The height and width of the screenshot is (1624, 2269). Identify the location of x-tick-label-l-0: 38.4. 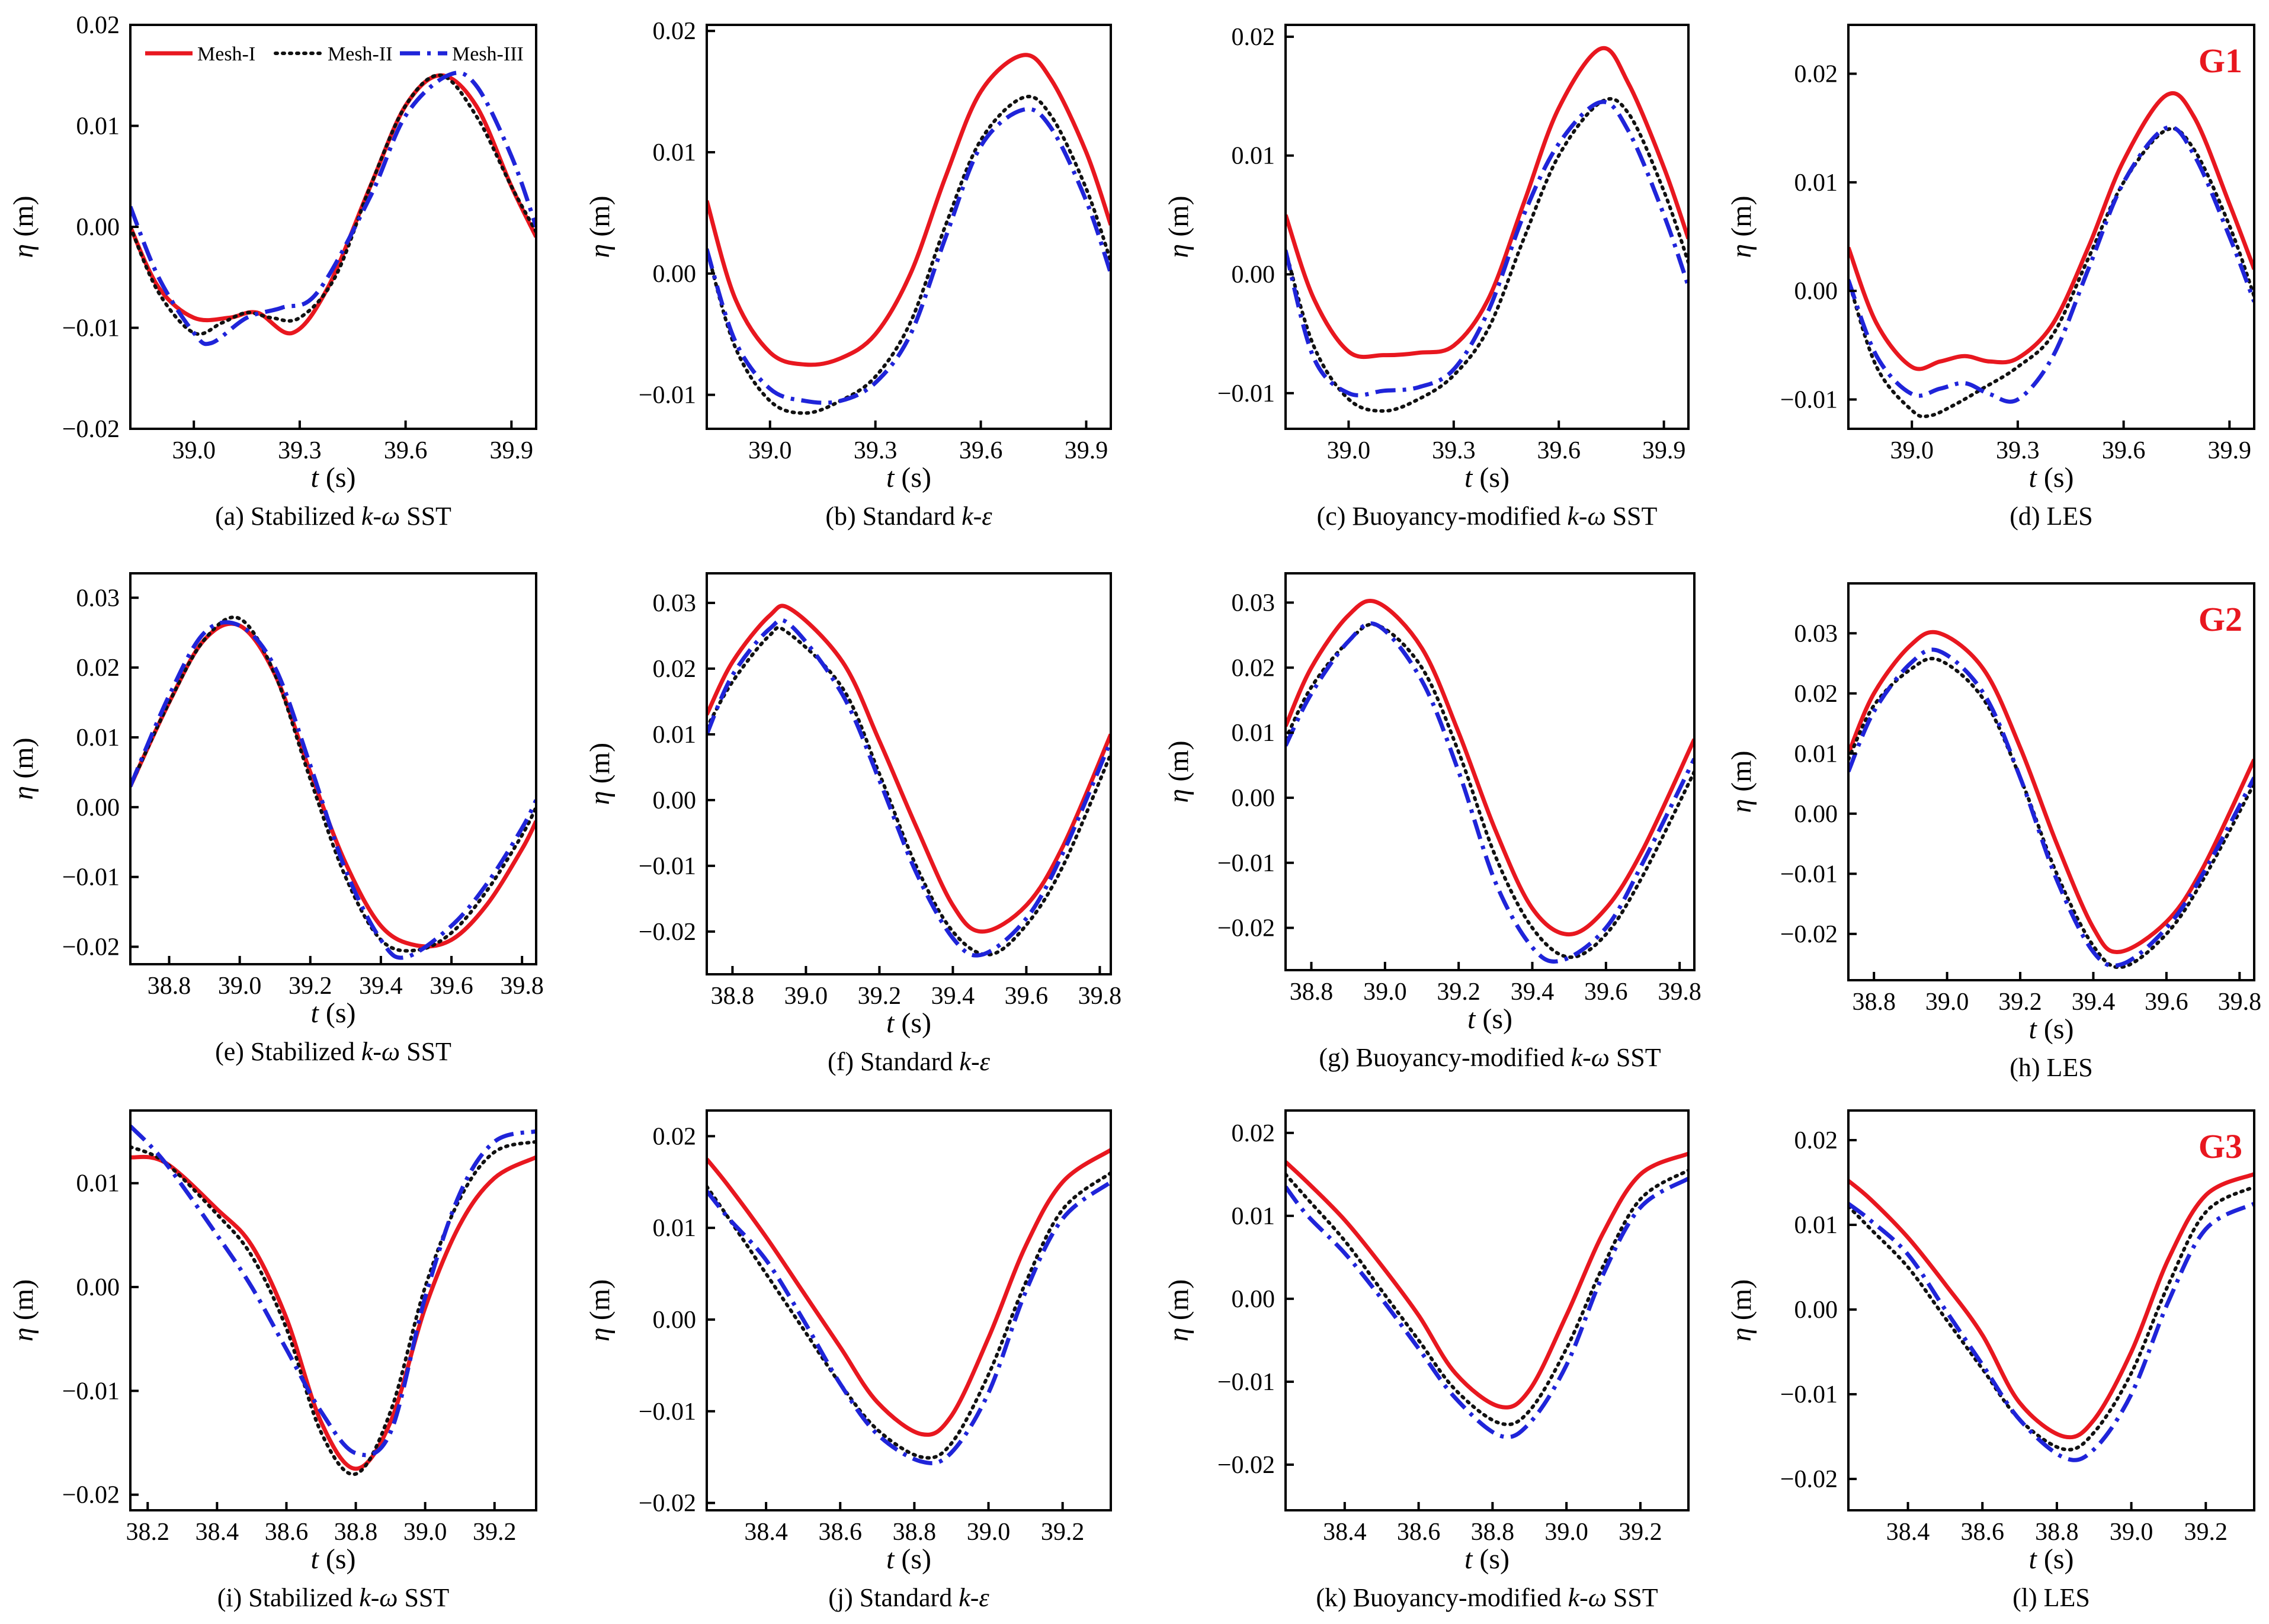
(1908, 1532).